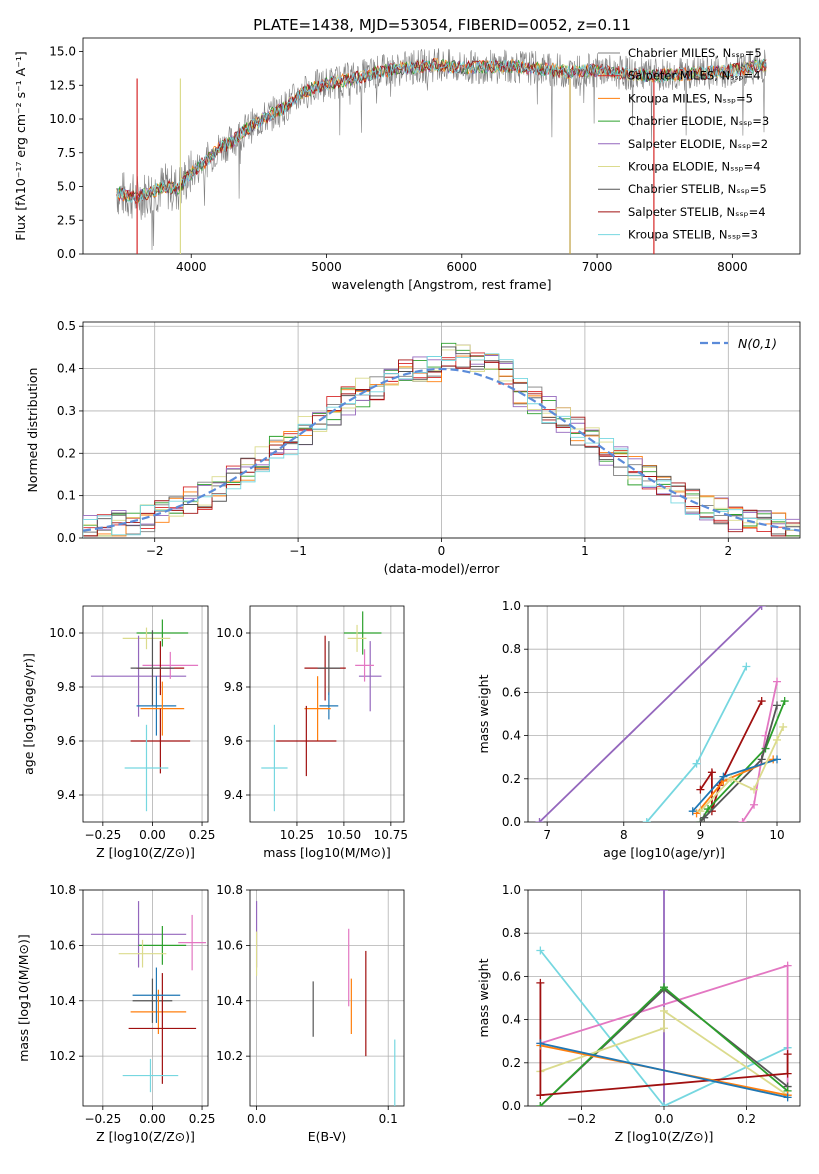 This screenshot has width=819, height=1174. What do you see at coordinates (664, 1070) in the screenshot?
I see `weight_vs_Z-series-line` at bounding box center [664, 1070].